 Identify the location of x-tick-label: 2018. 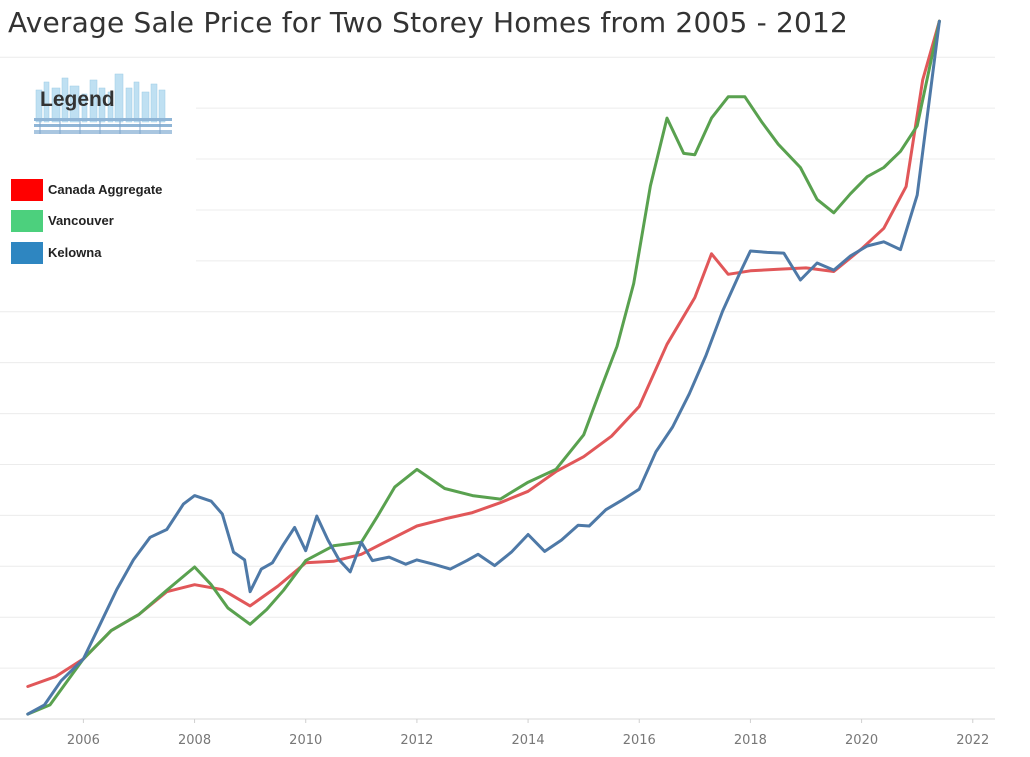
(750, 740).